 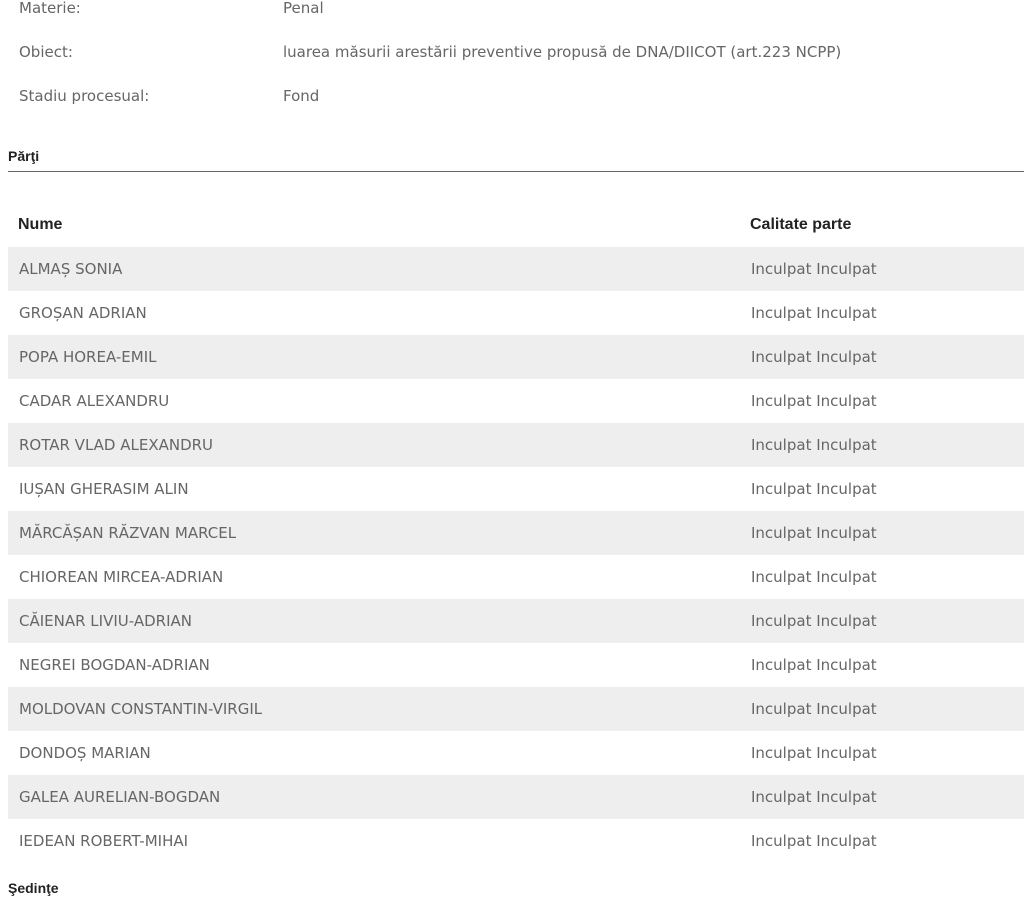 I want to click on table-row: CHIOREAN MIRCEA-ADRIAN Inculpat Inculpat, so click(x=516, y=577).